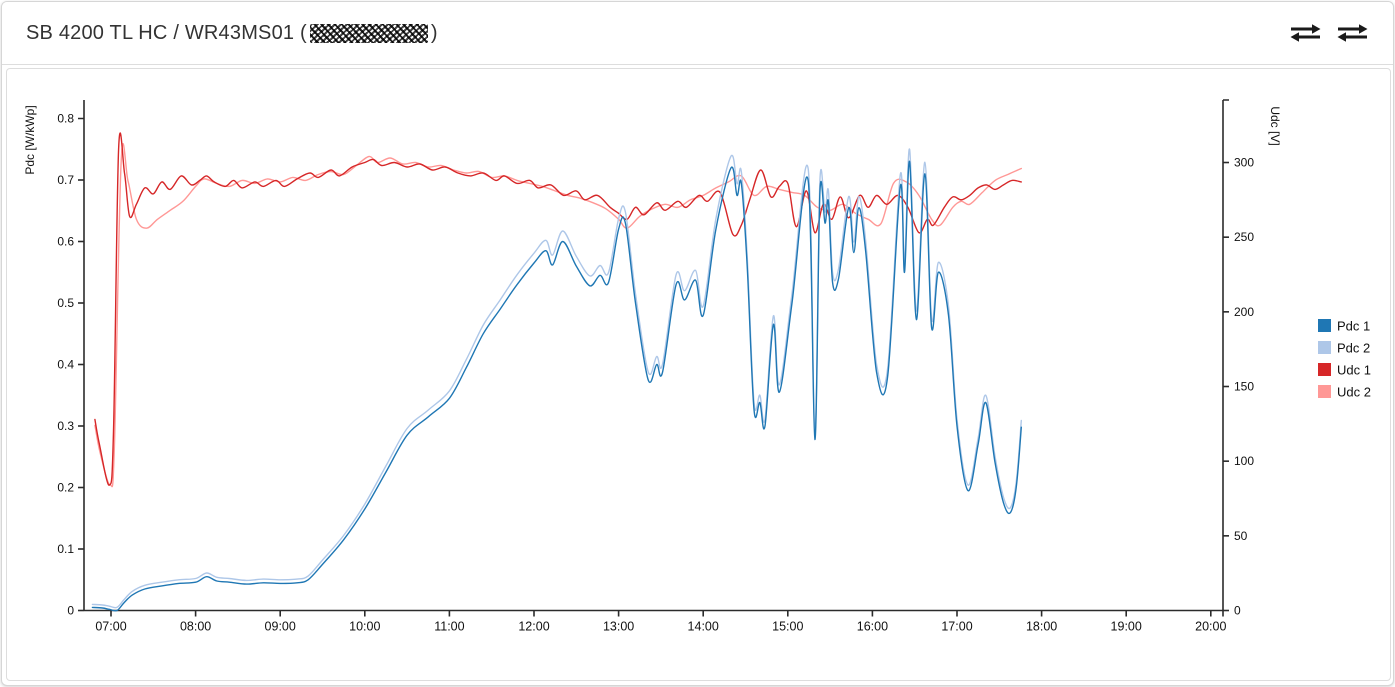 The image size is (1395, 687). What do you see at coordinates (364, 627) in the screenshot?
I see `x-tick-label: 10:00` at bounding box center [364, 627].